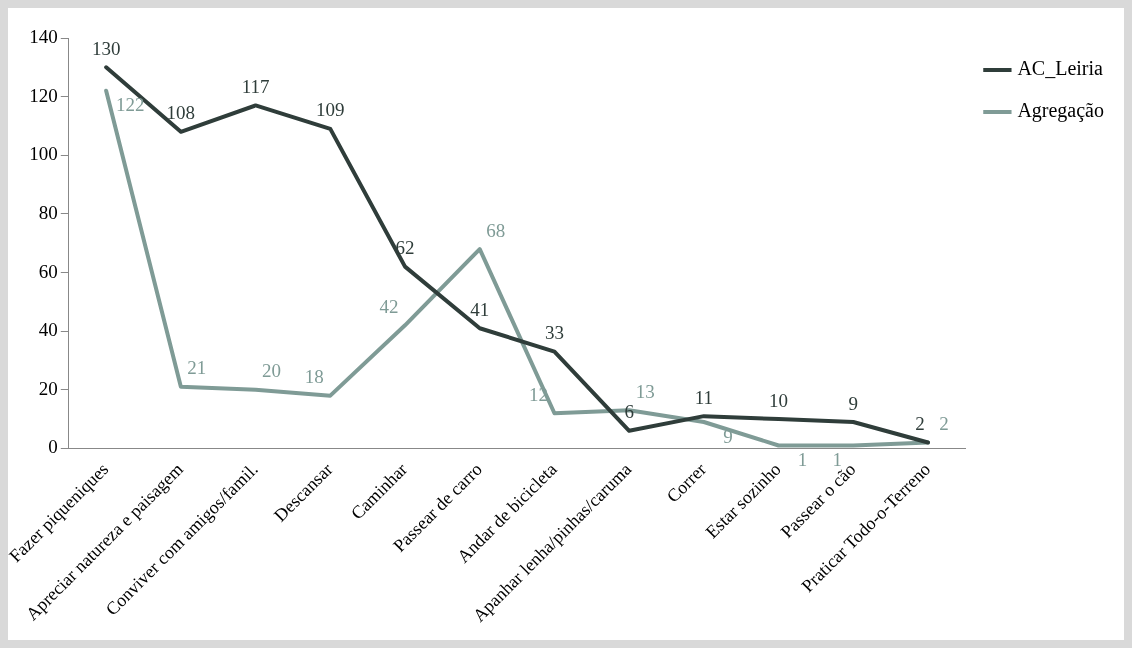 The height and width of the screenshot is (648, 1132). What do you see at coordinates (53, 447) in the screenshot?
I see `y-tick-label: 0` at bounding box center [53, 447].